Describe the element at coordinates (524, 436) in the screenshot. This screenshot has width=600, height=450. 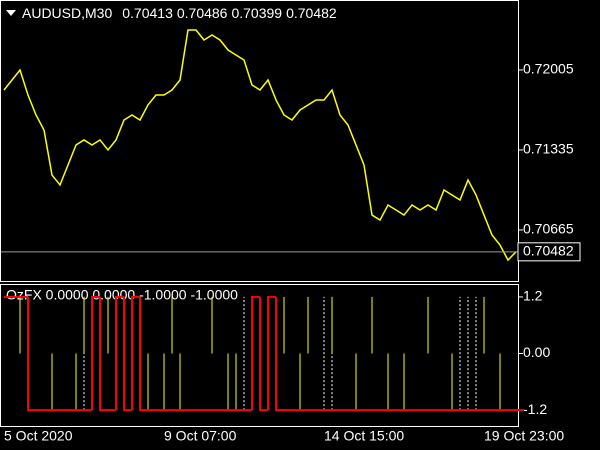
I see `x-tick-label: 19 Oct 23:00` at that location.